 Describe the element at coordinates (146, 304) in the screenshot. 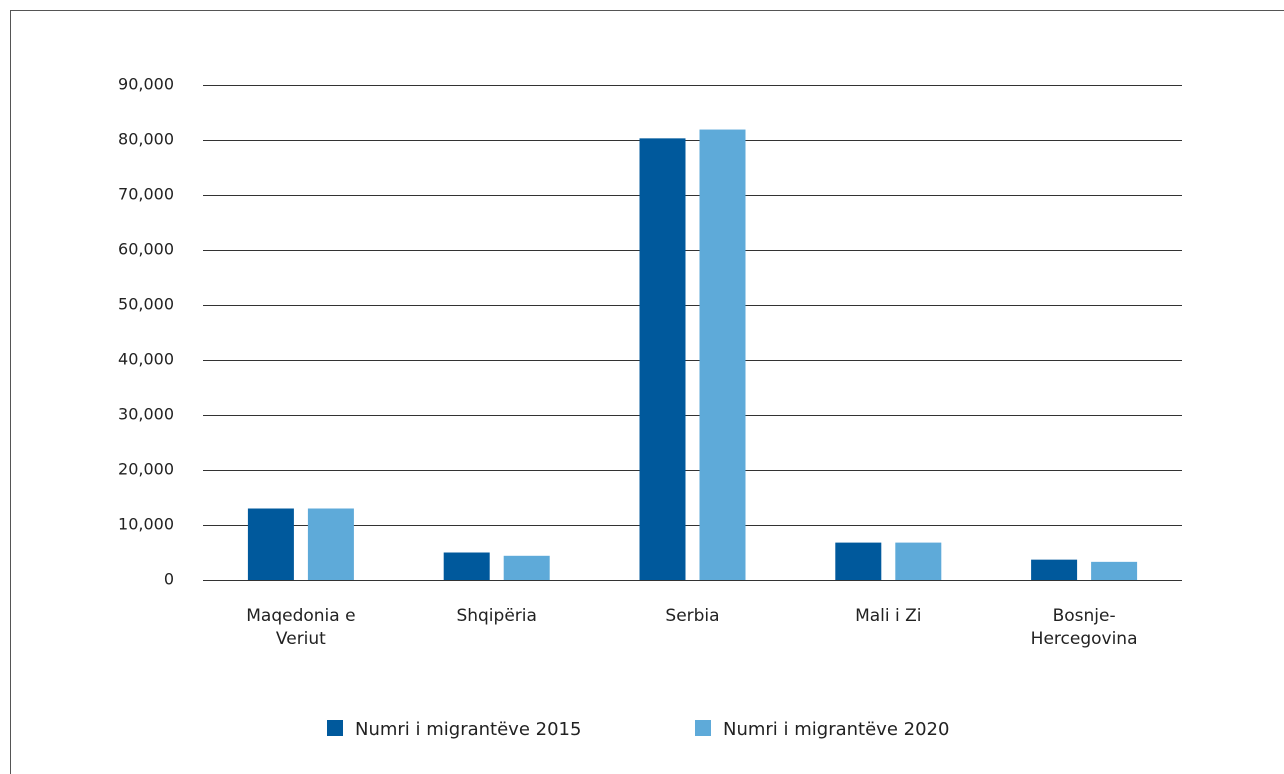

I see `y-tick-label: 50,000` at that location.